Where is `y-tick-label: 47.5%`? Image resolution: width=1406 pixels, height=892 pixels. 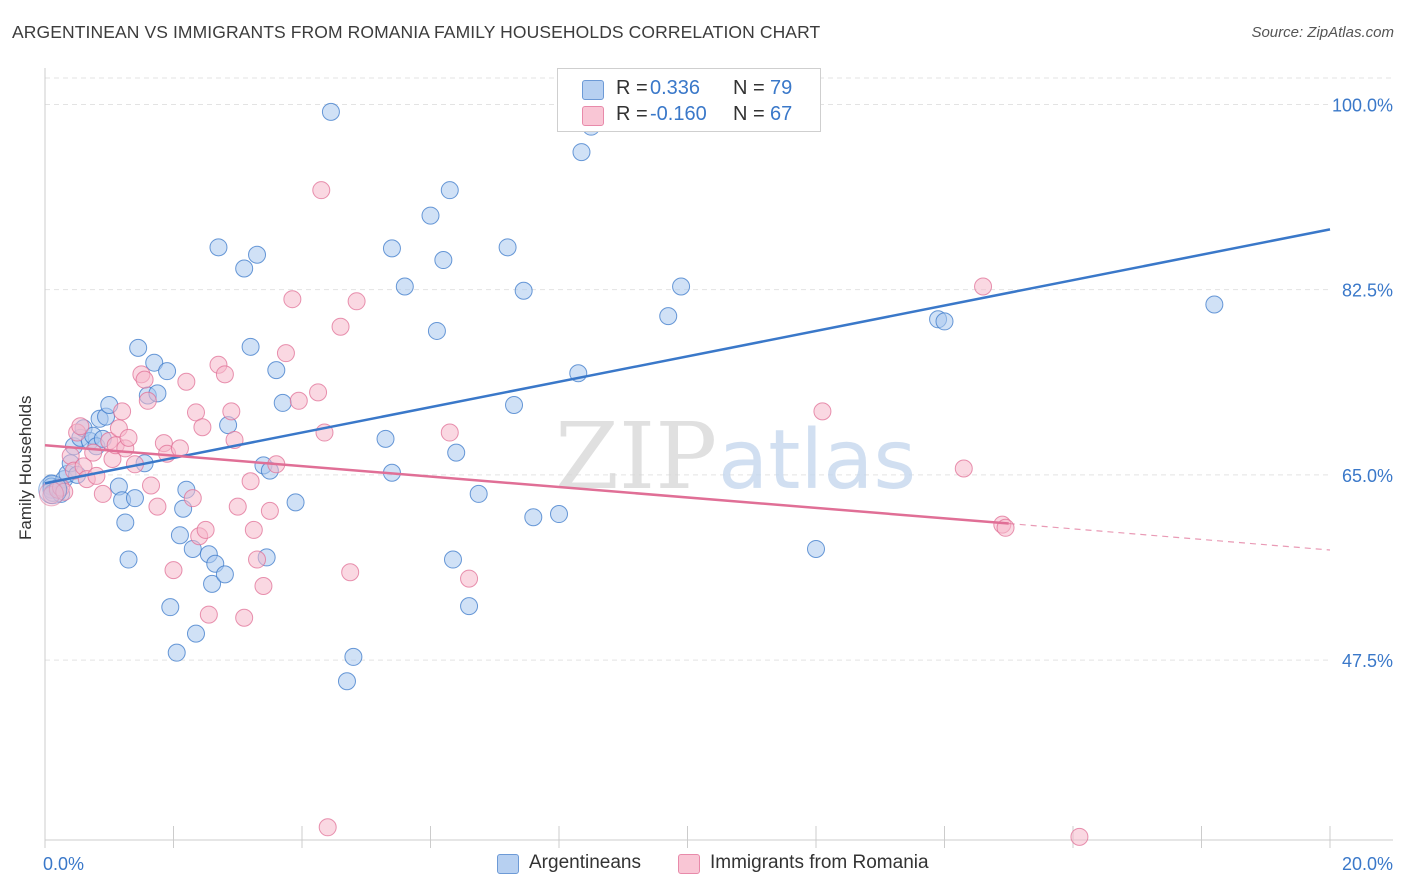 y-tick-label: 47.5% is located at coordinates (1367, 661).